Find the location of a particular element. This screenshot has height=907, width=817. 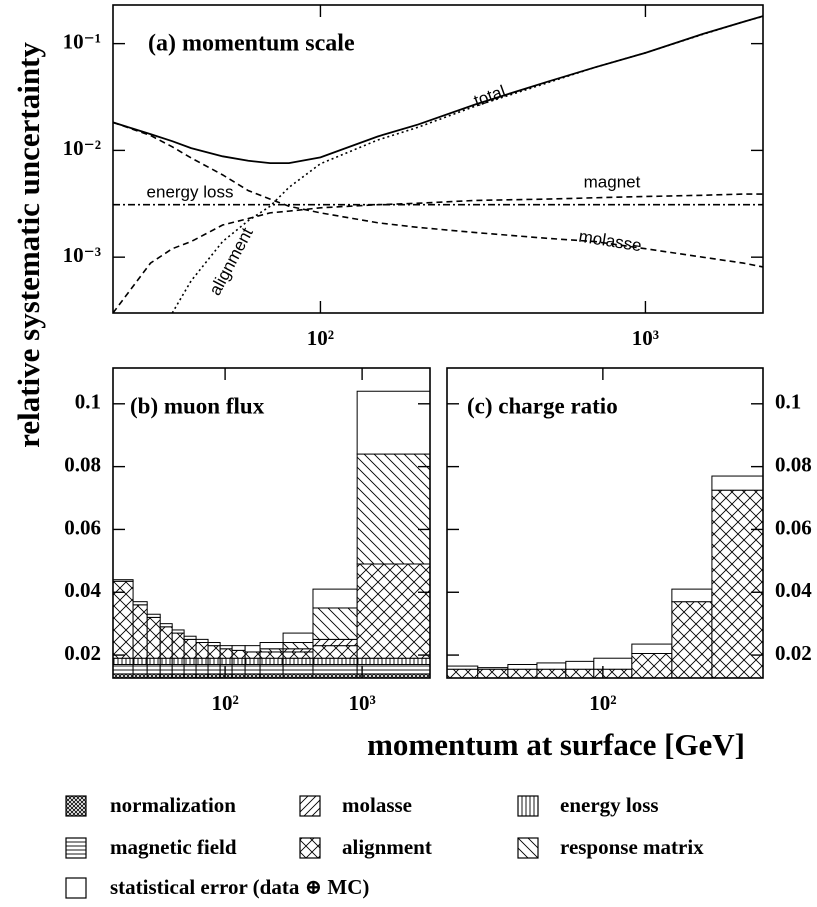

x-tick-label: 10² is located at coordinates (320, 338).